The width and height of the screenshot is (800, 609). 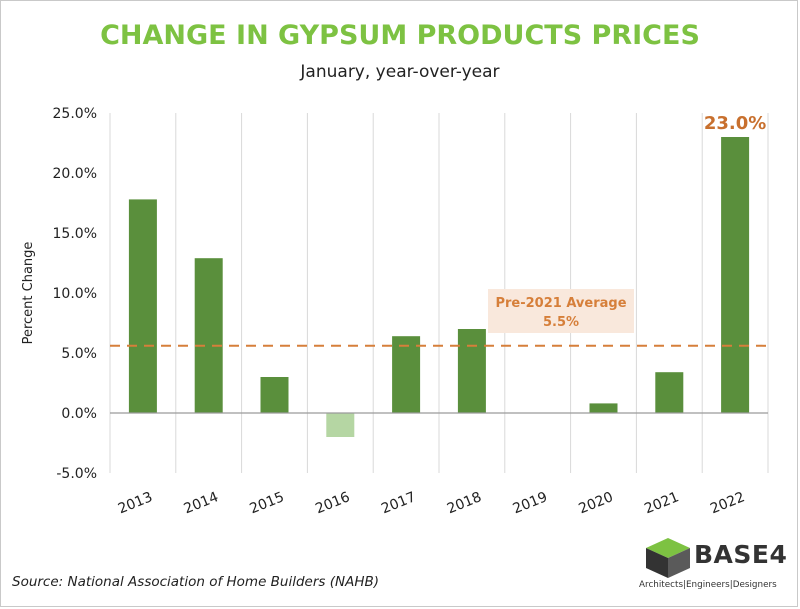 I want to click on hexagon-cube-icon, so click(x=668, y=558).